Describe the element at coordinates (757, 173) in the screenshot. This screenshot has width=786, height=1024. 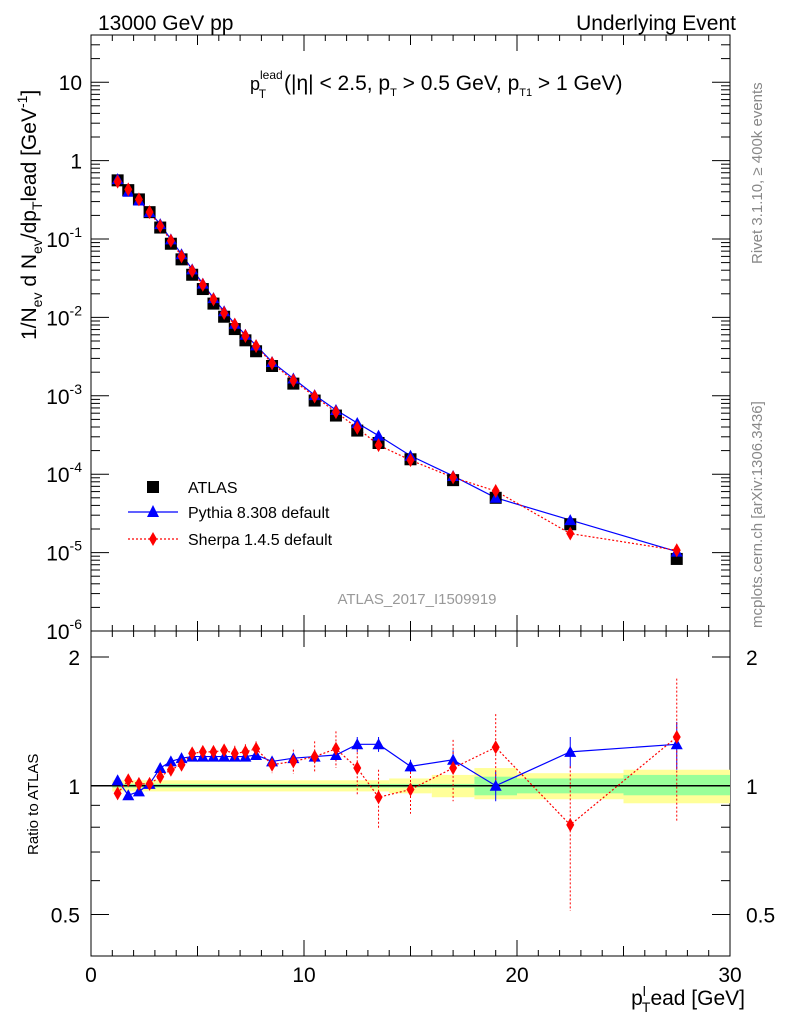
I see `rivet-label: Rivet 3.1.10, ≥ 400k events` at that location.